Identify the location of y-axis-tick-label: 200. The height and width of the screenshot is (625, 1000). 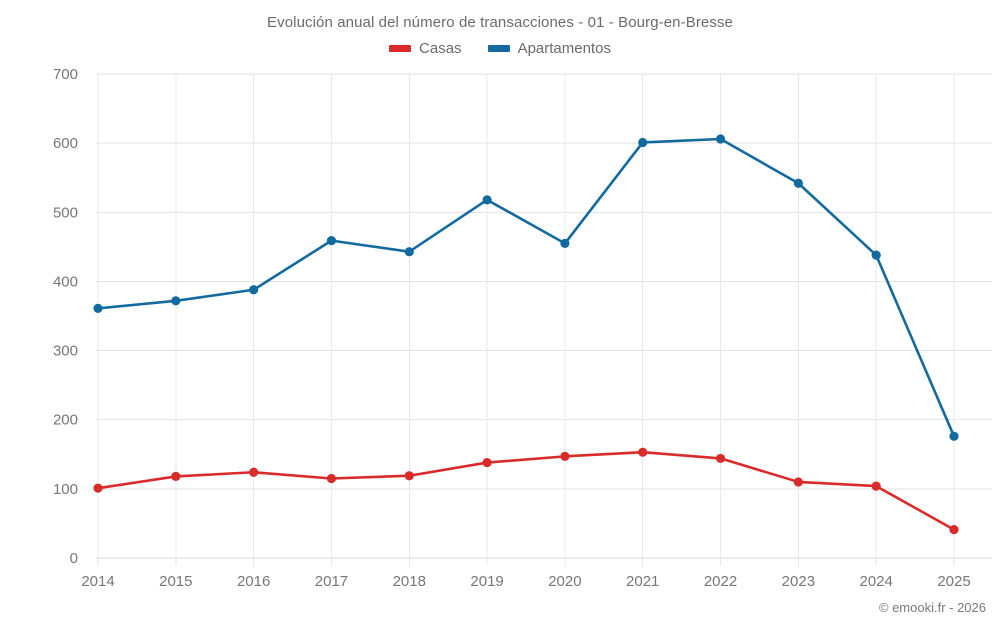
(65, 420).